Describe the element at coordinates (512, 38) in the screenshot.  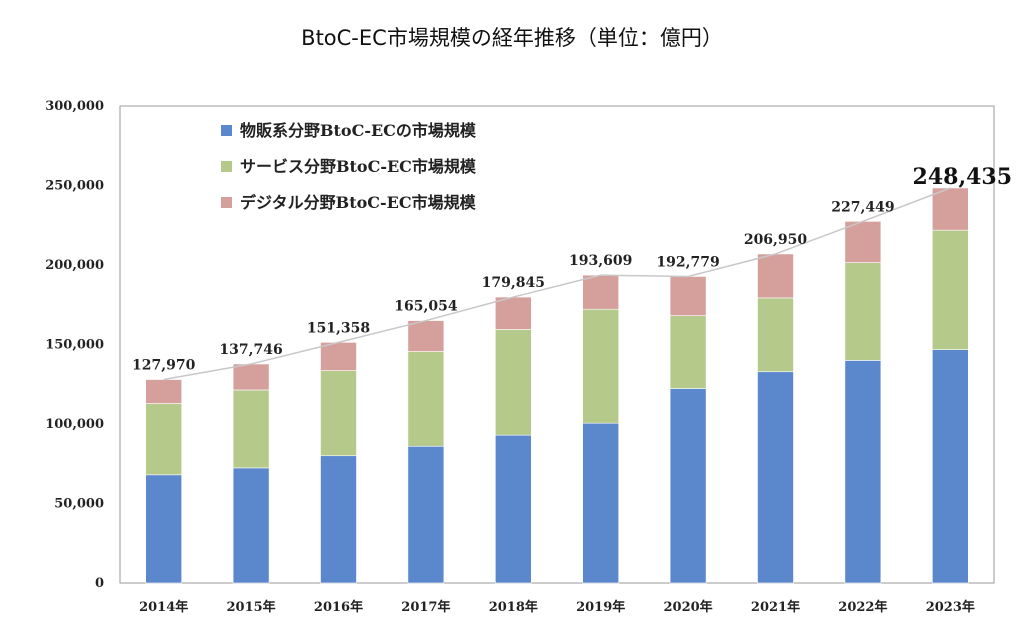
I see `chart-title: BtoC-EC市場規模の経年推移（単位：億円）` at that location.